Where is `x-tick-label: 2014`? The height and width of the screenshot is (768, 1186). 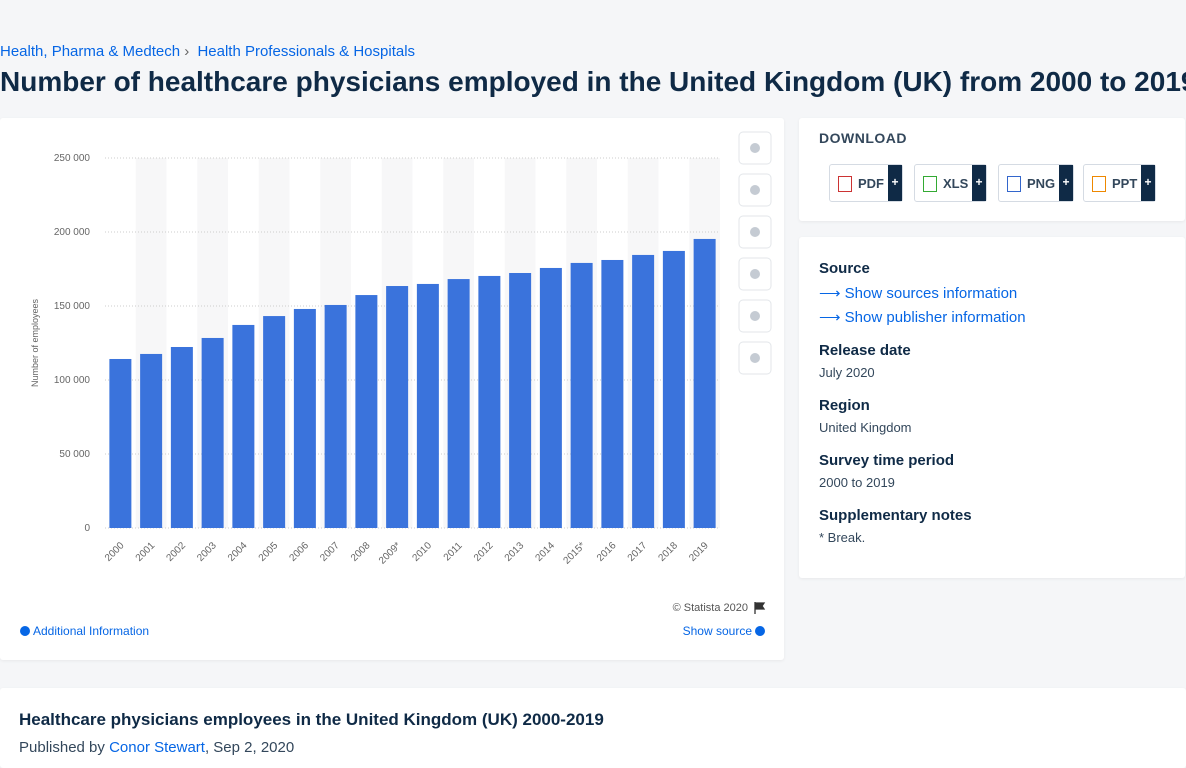 x-tick-label: 2014 is located at coordinates (545, 552).